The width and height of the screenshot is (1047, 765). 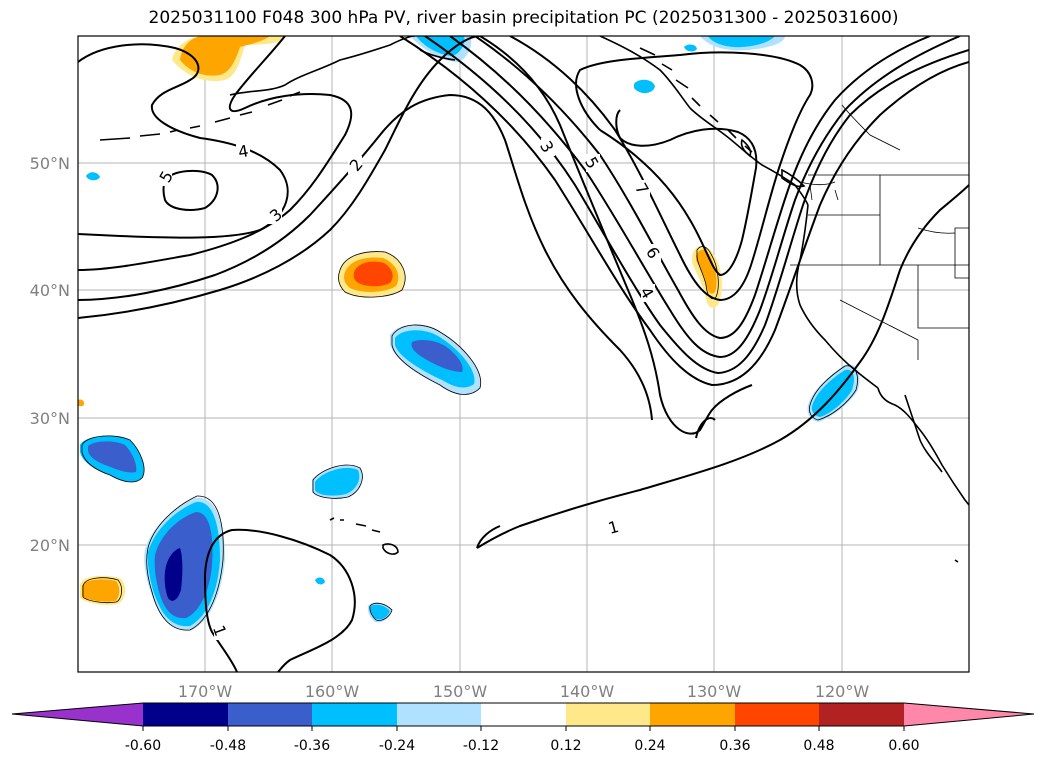 What do you see at coordinates (714, 691) in the screenshot?
I see `lon-label: 130°W` at bounding box center [714, 691].